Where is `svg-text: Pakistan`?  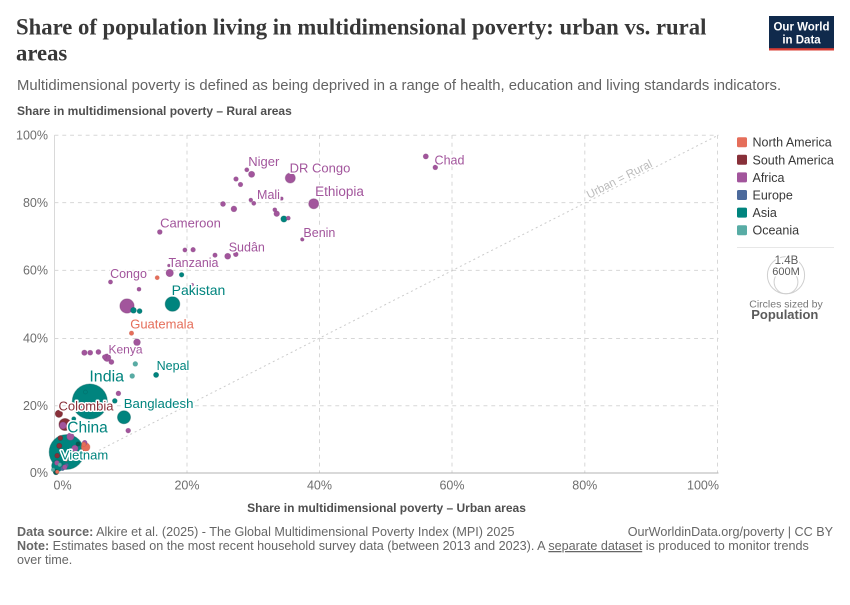
svg-text: Pakistan is located at coordinates (199, 290).